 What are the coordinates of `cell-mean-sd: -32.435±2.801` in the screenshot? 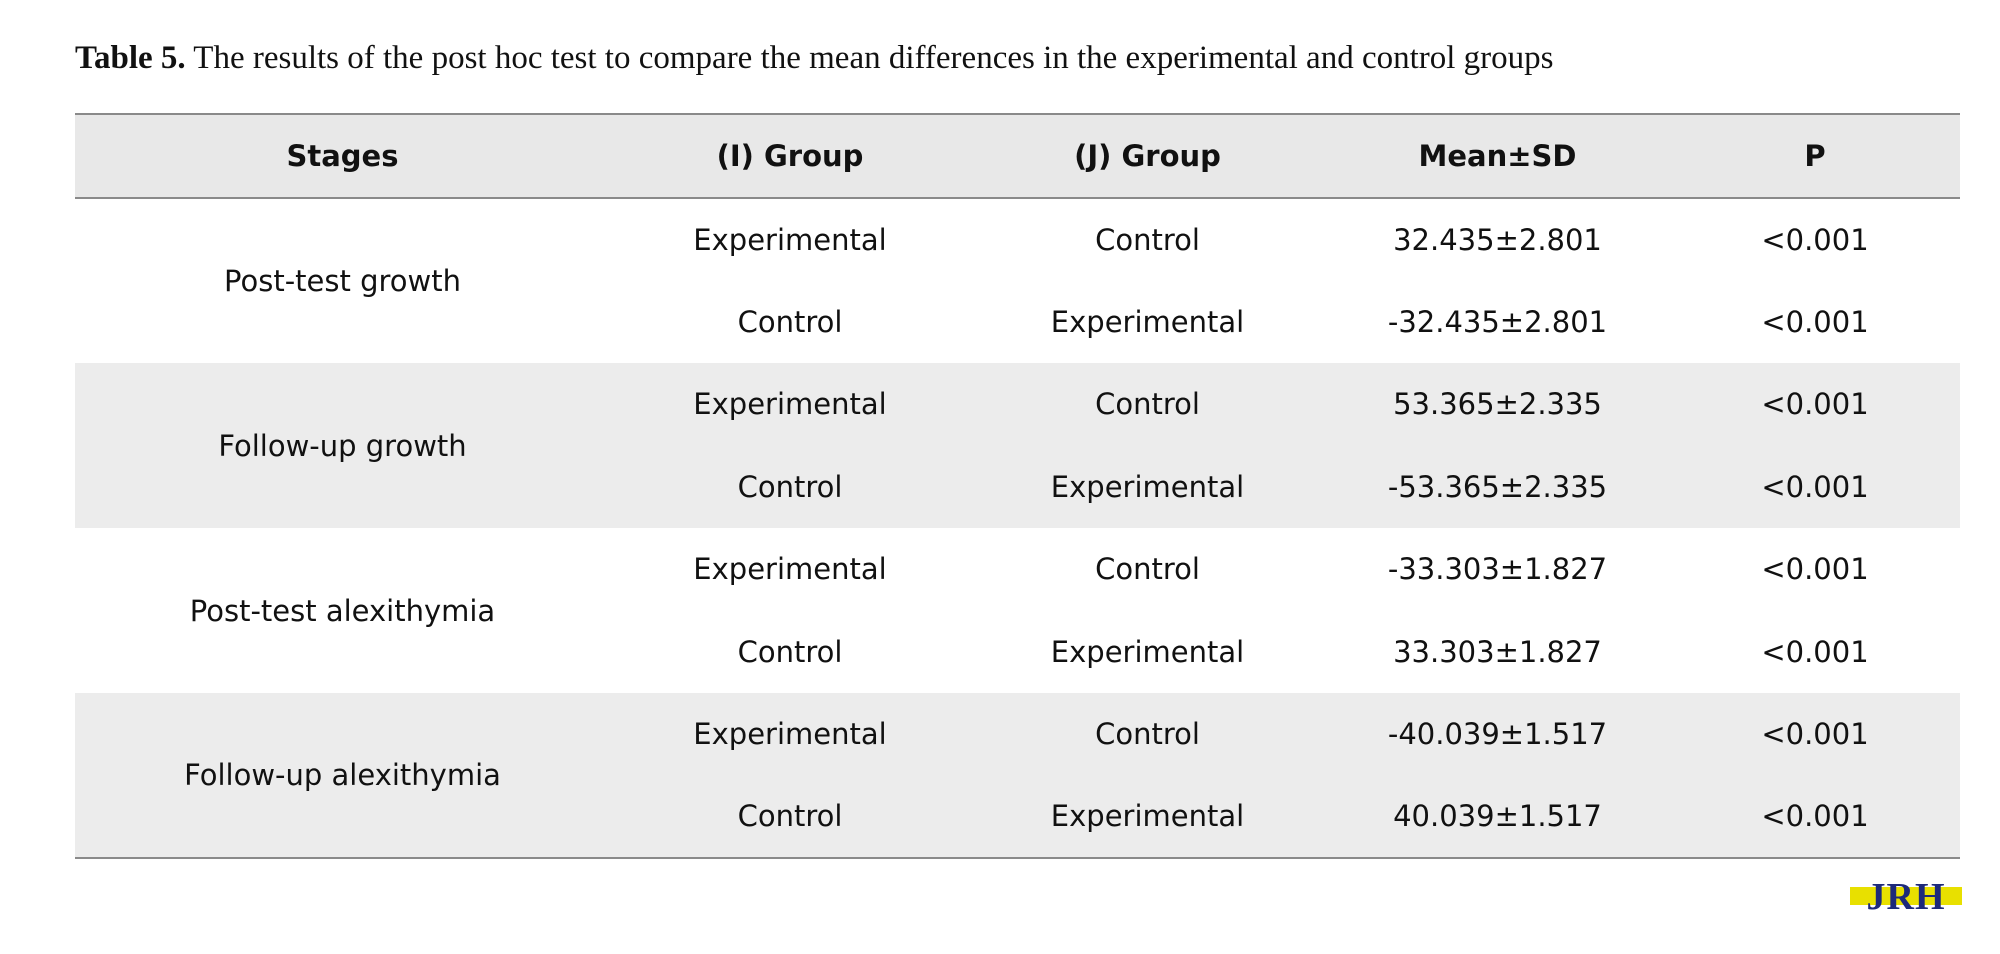 It's located at (1497, 321).